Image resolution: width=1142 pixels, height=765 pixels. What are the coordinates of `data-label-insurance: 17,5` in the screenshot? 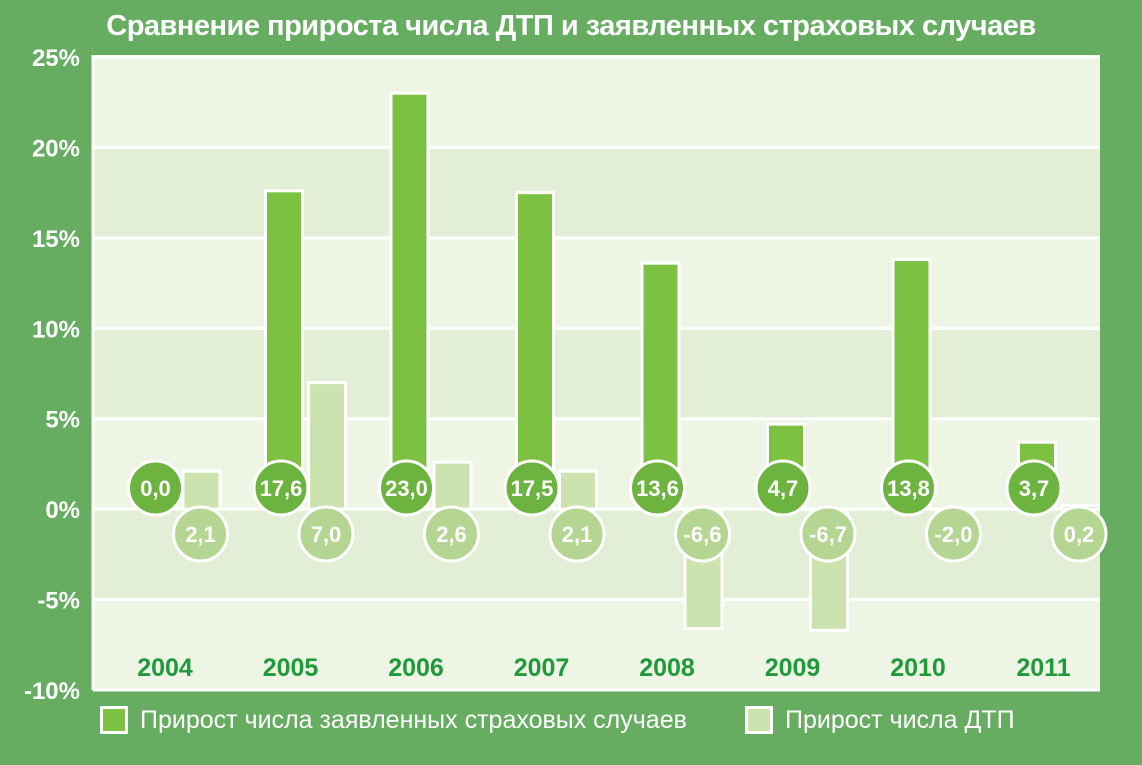 It's located at (532, 488).